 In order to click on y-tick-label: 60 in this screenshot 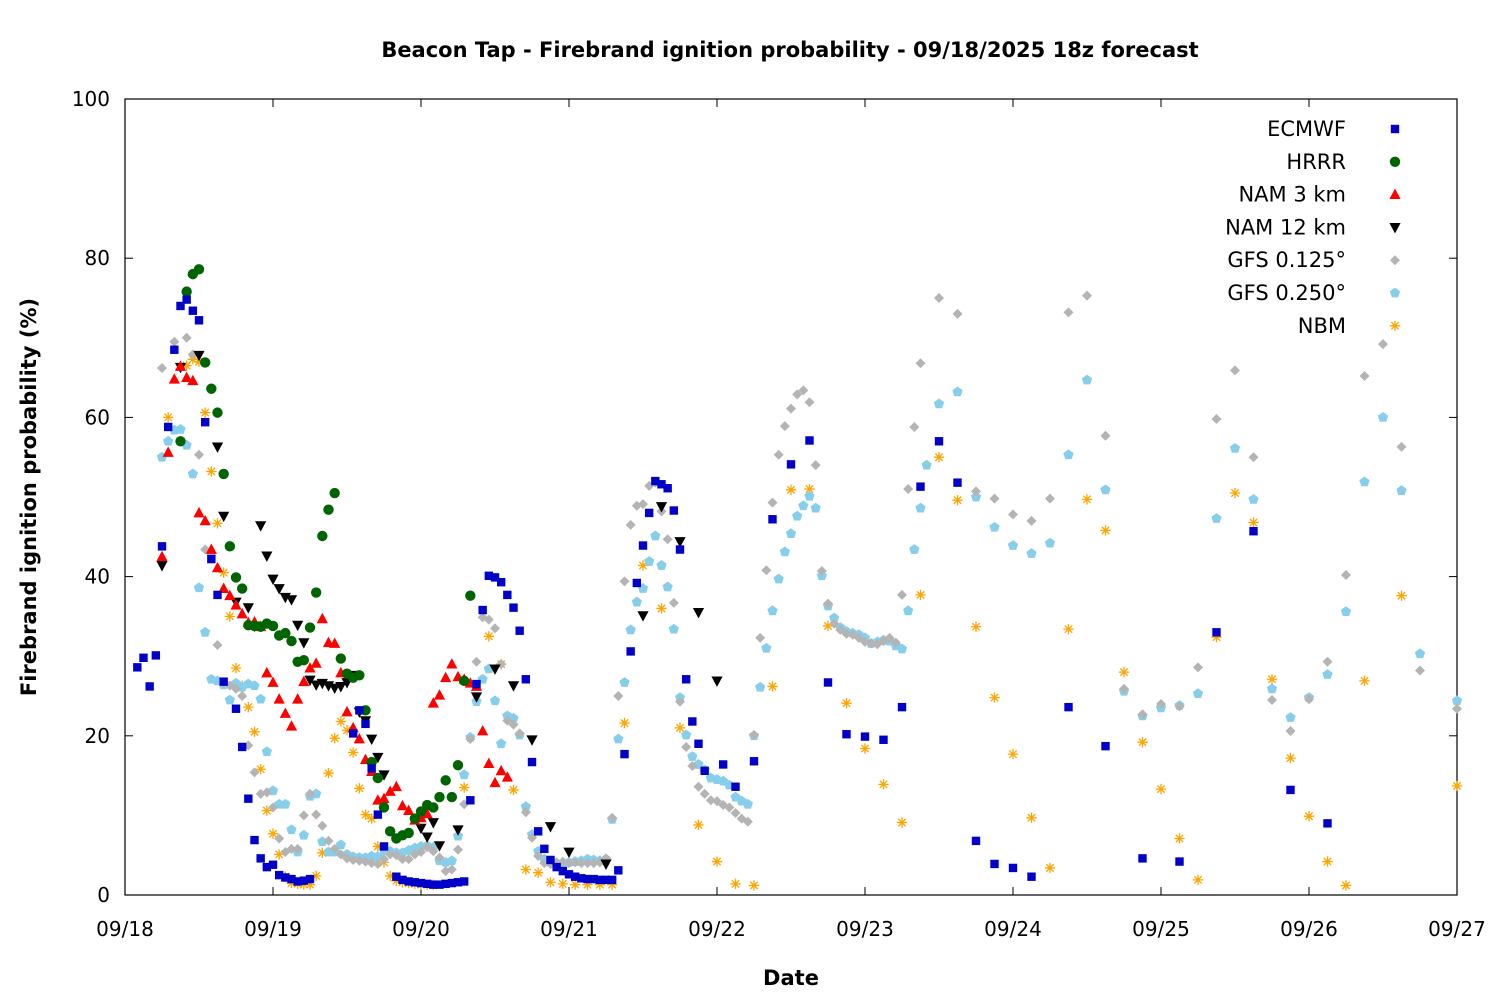, I will do `click(97, 417)`.